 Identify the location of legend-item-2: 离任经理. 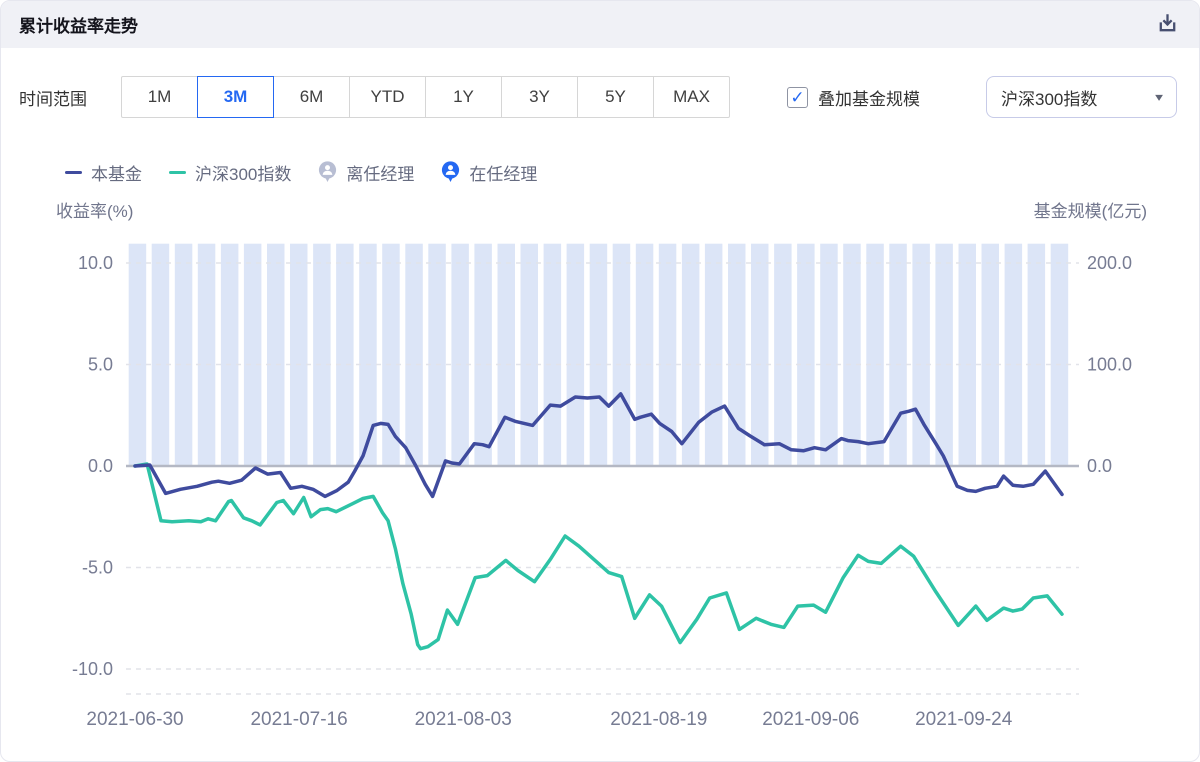
(366, 172).